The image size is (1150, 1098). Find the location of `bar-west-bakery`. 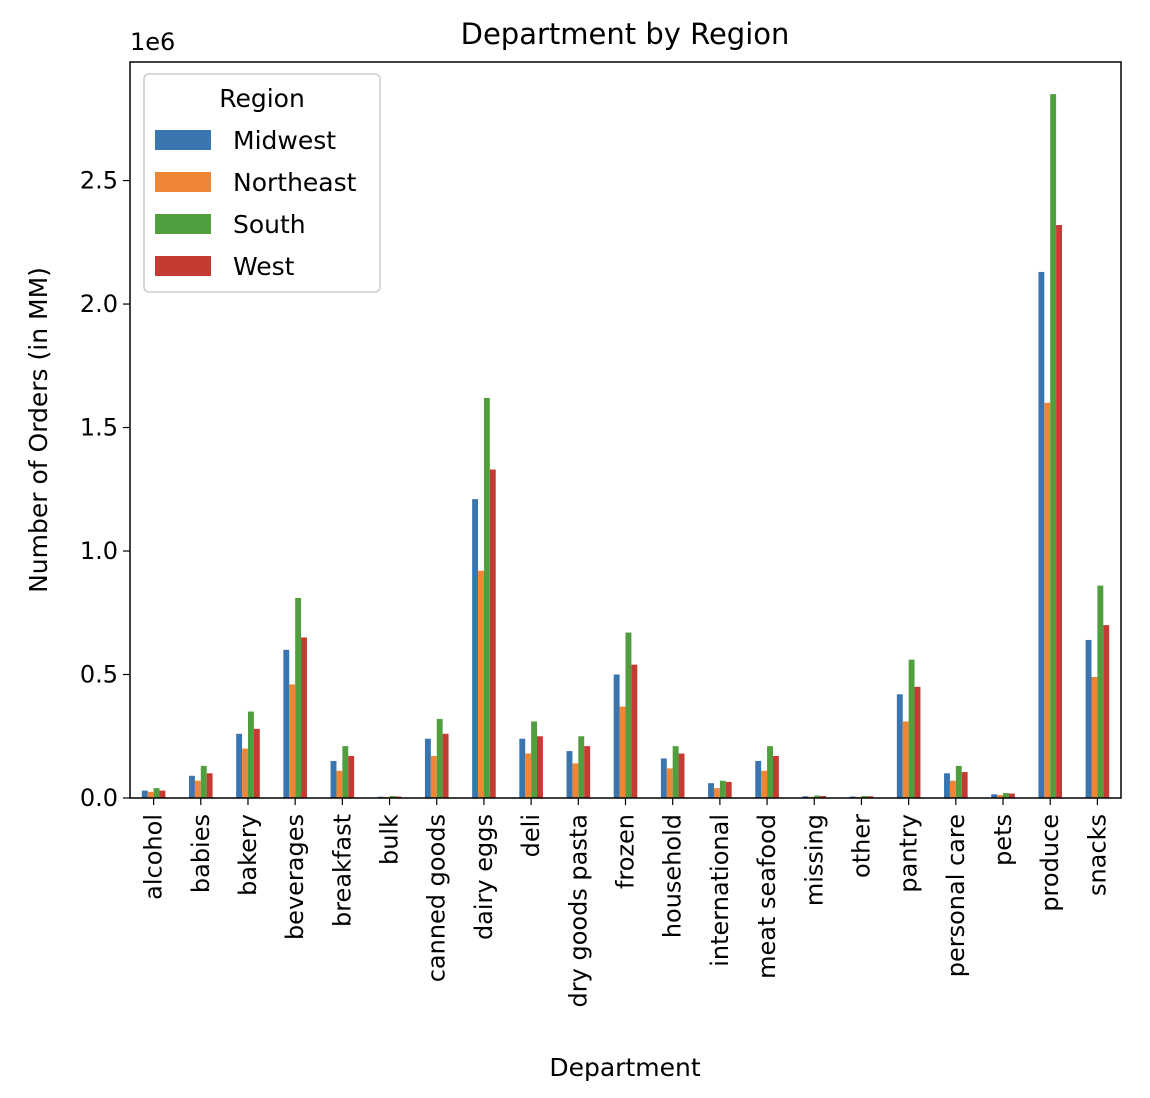

bar-west-bakery is located at coordinates (256, 763).